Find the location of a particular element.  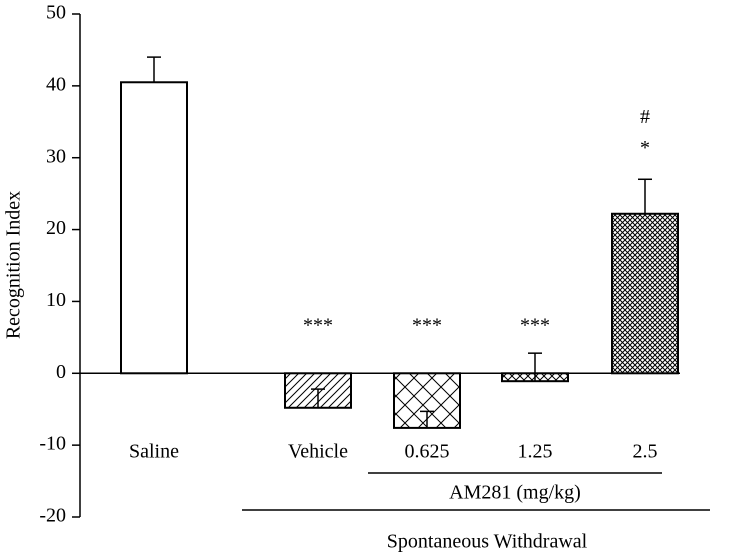

y-tick-label: 20 is located at coordinates (56, 228).